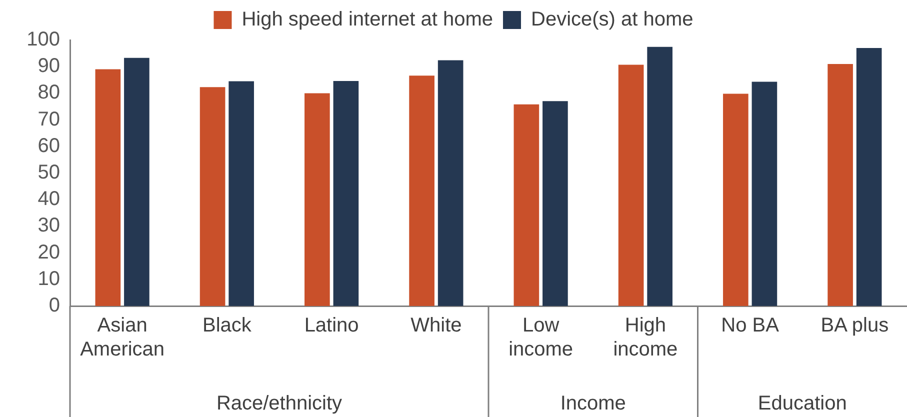 This screenshot has width=907, height=417. Describe the element at coordinates (49, 199) in the screenshot. I see `y-tick-label: 40` at that location.